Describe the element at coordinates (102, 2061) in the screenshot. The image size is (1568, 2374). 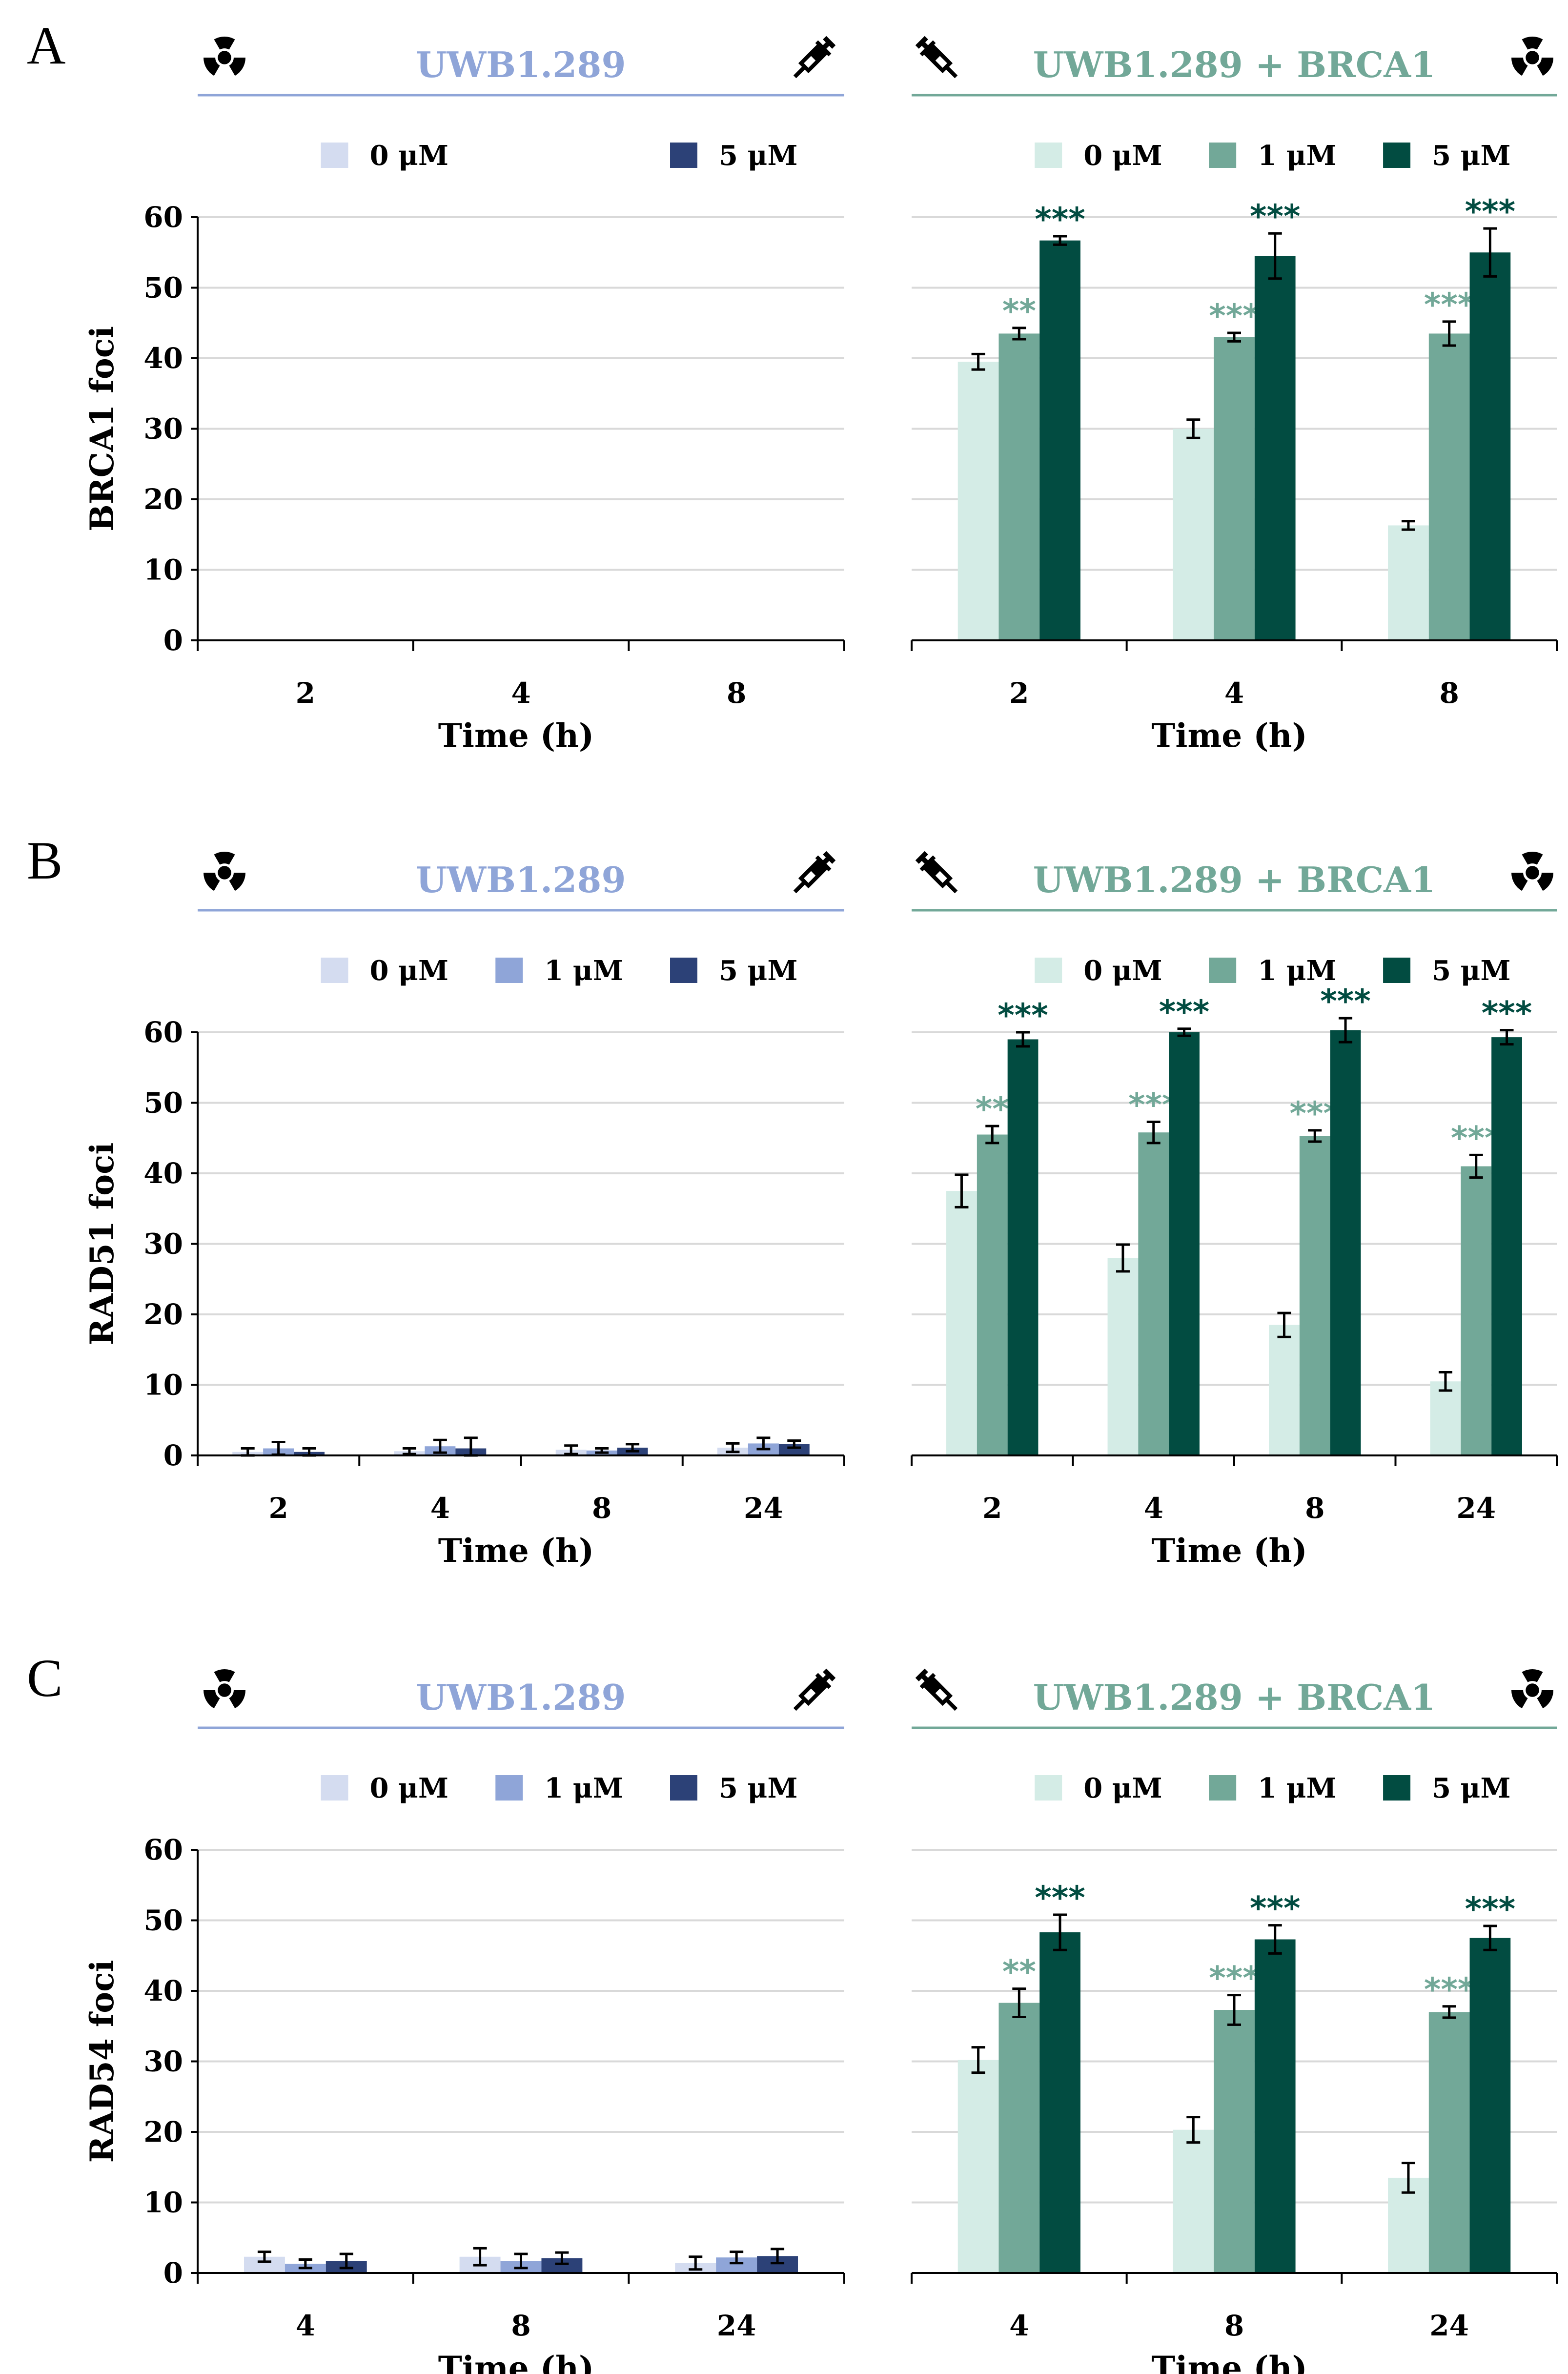
I see `y-axis-title: RAD54 foci` at that location.